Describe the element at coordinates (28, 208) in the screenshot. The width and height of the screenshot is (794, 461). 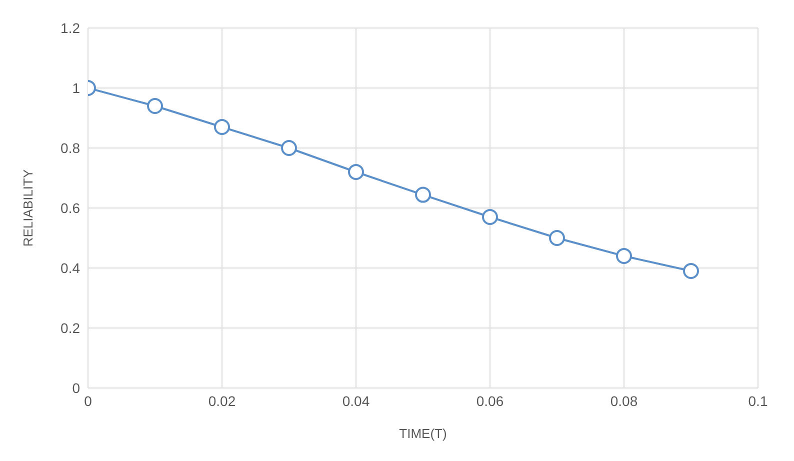
I see `y-axis-title: RELIABILITY` at that location.